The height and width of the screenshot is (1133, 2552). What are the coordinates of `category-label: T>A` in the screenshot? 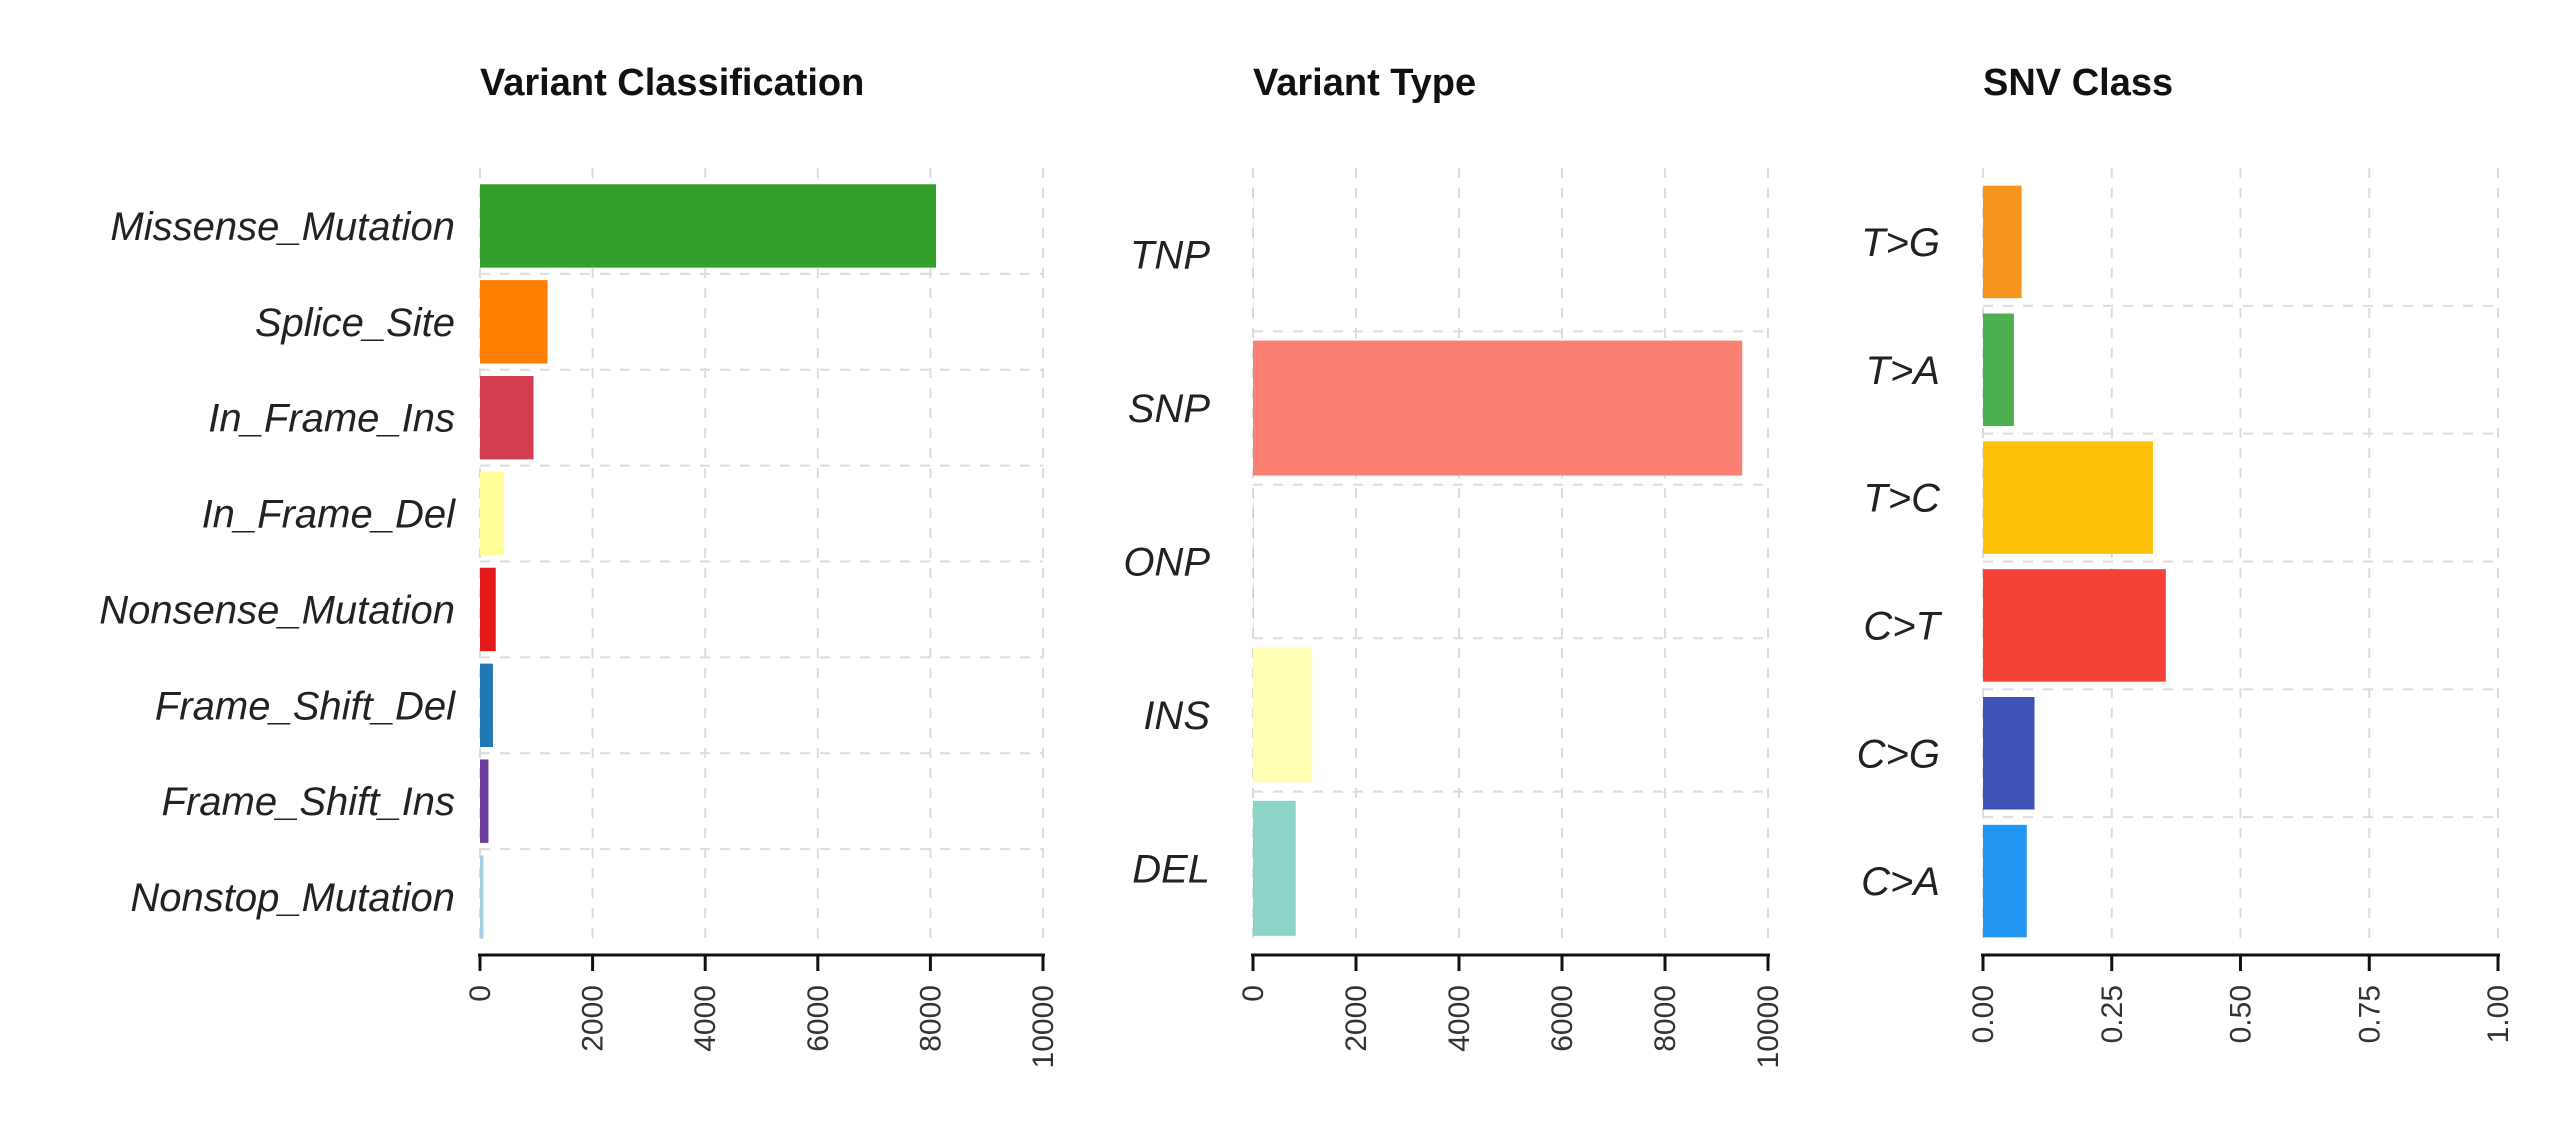 It's located at (1903, 371).